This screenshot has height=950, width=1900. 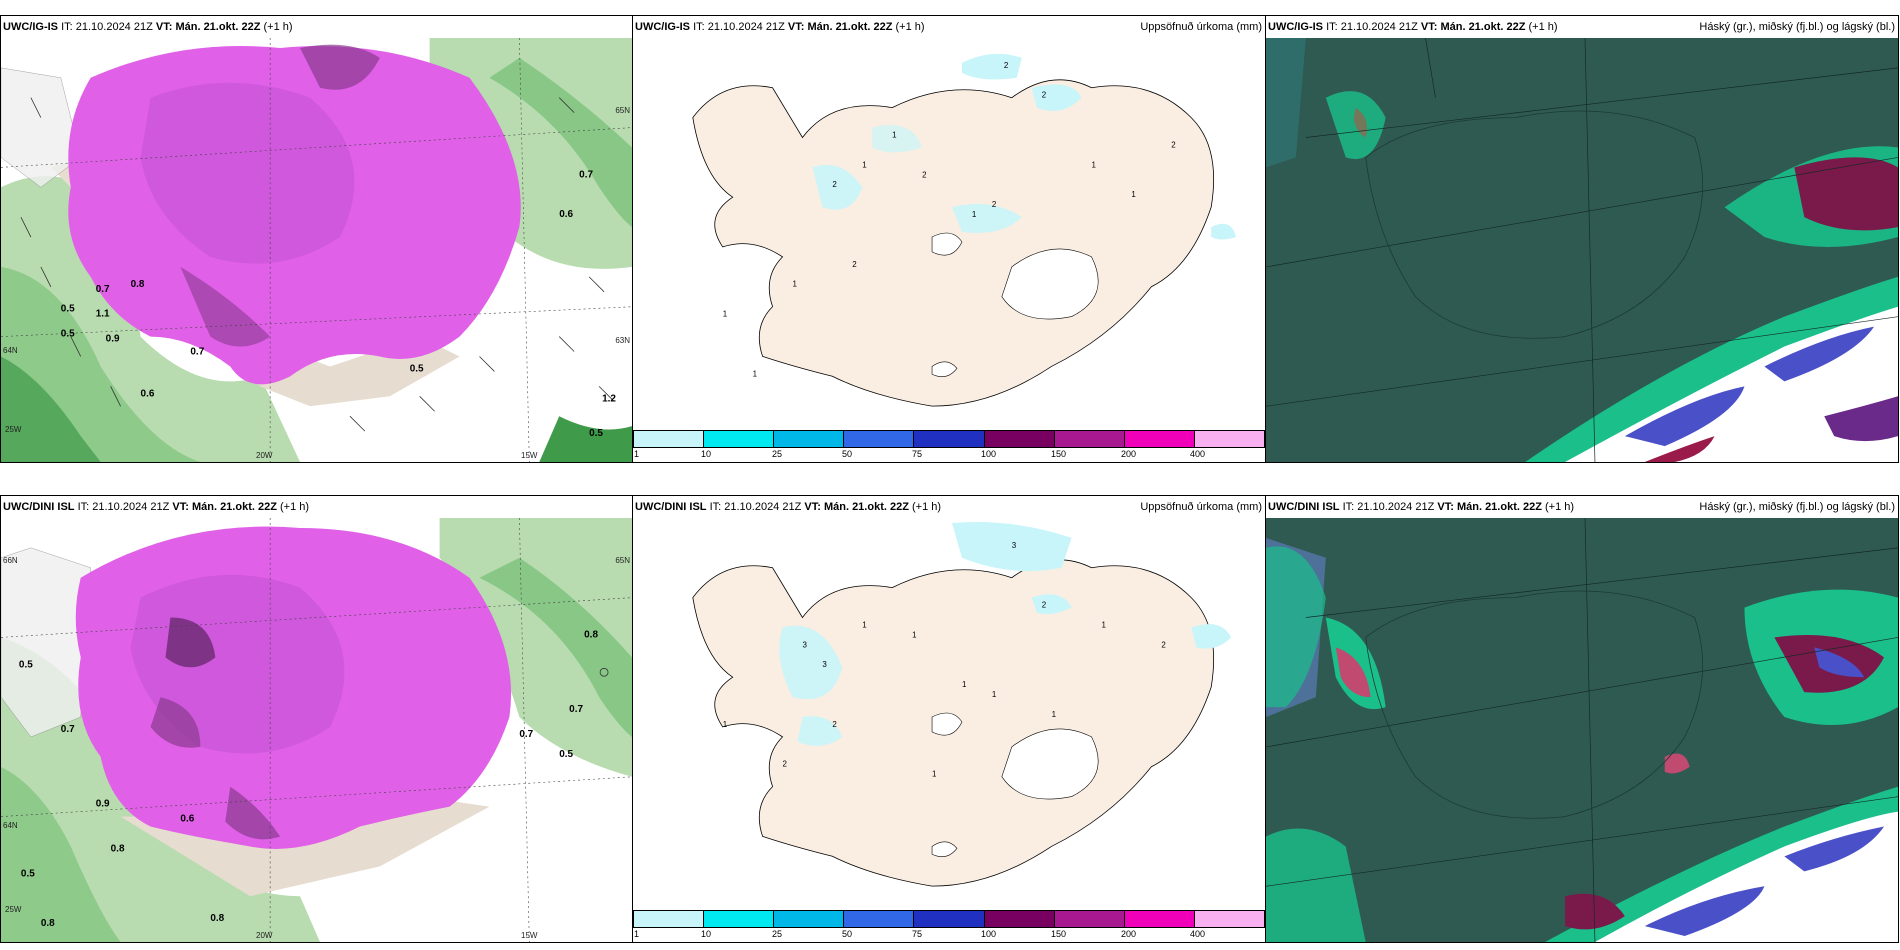 I want to click on colorbar-label: 10, so click(x=706, y=454).